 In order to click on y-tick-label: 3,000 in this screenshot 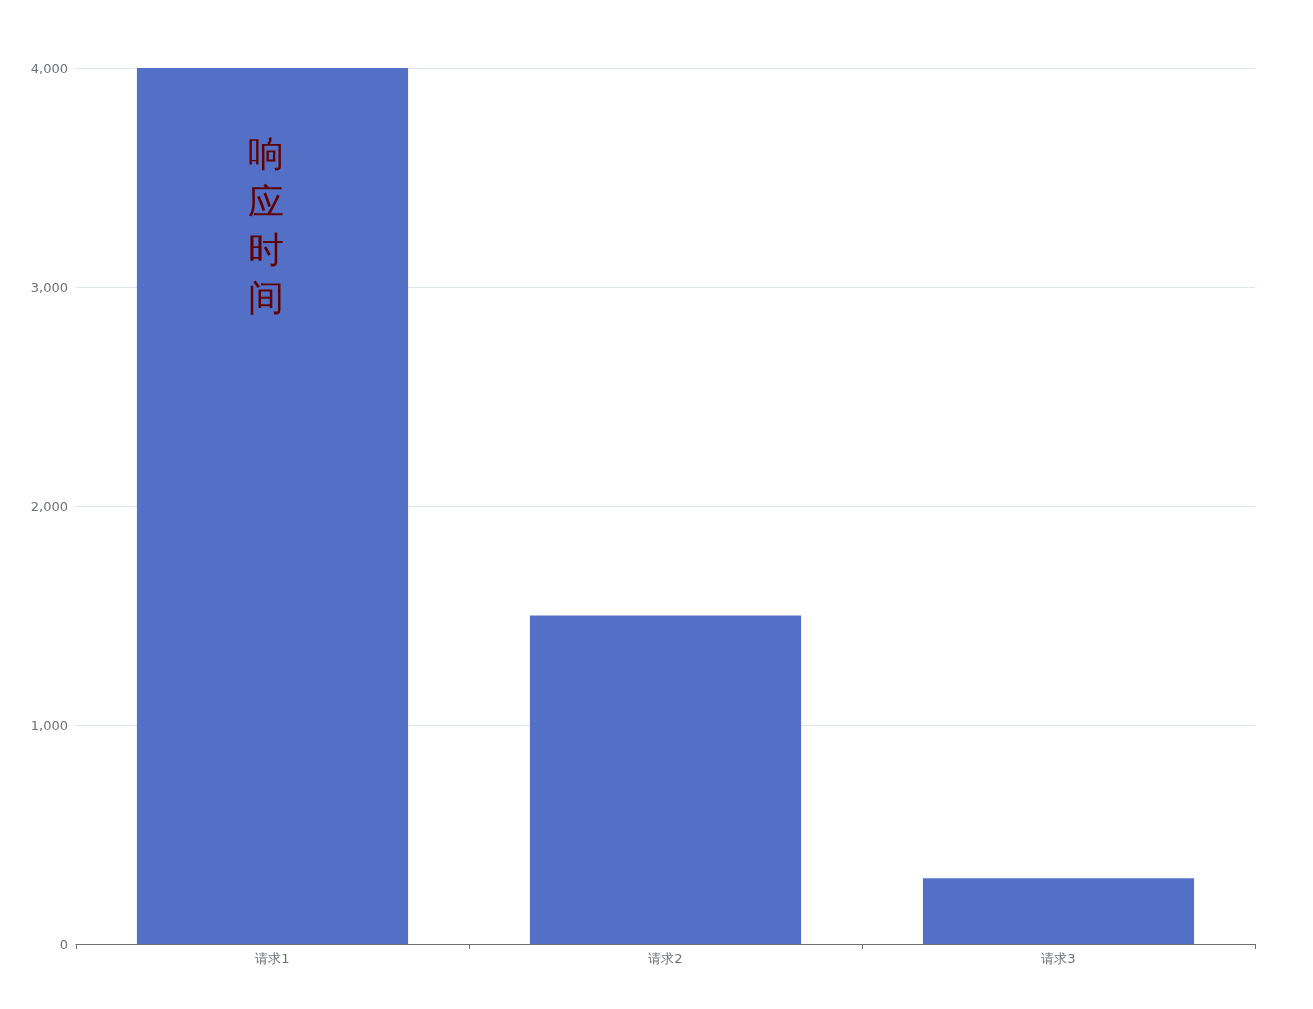, I will do `click(49, 287)`.